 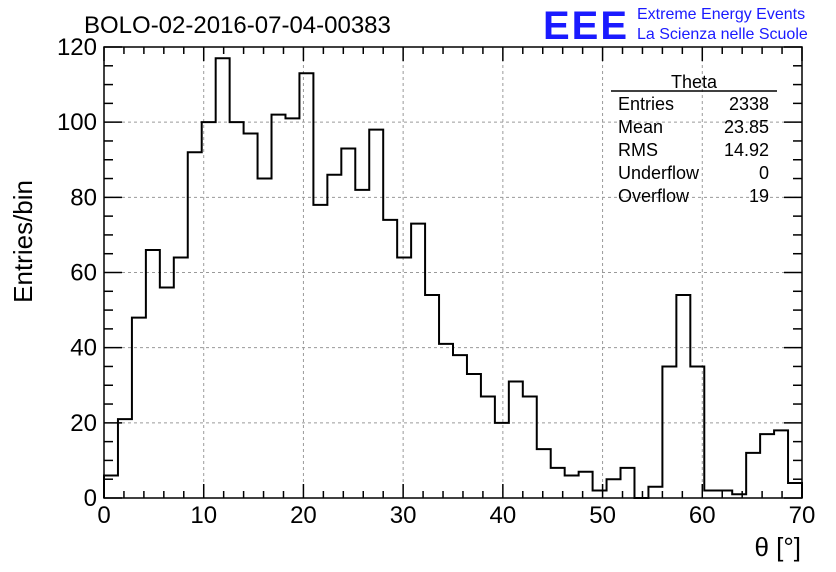 I want to click on y-tick-labels: 0 20 40 60 80 100 120, so click(x=77, y=273).